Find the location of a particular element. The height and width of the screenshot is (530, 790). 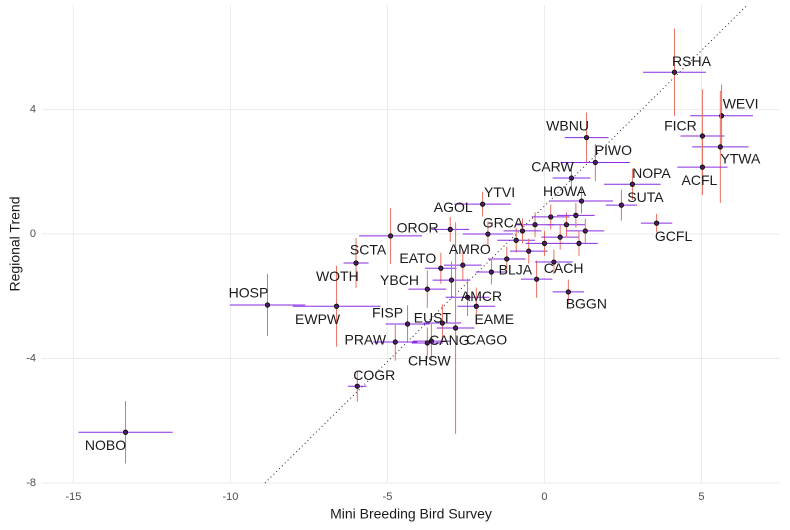

point-label: YBCH is located at coordinates (399, 280).